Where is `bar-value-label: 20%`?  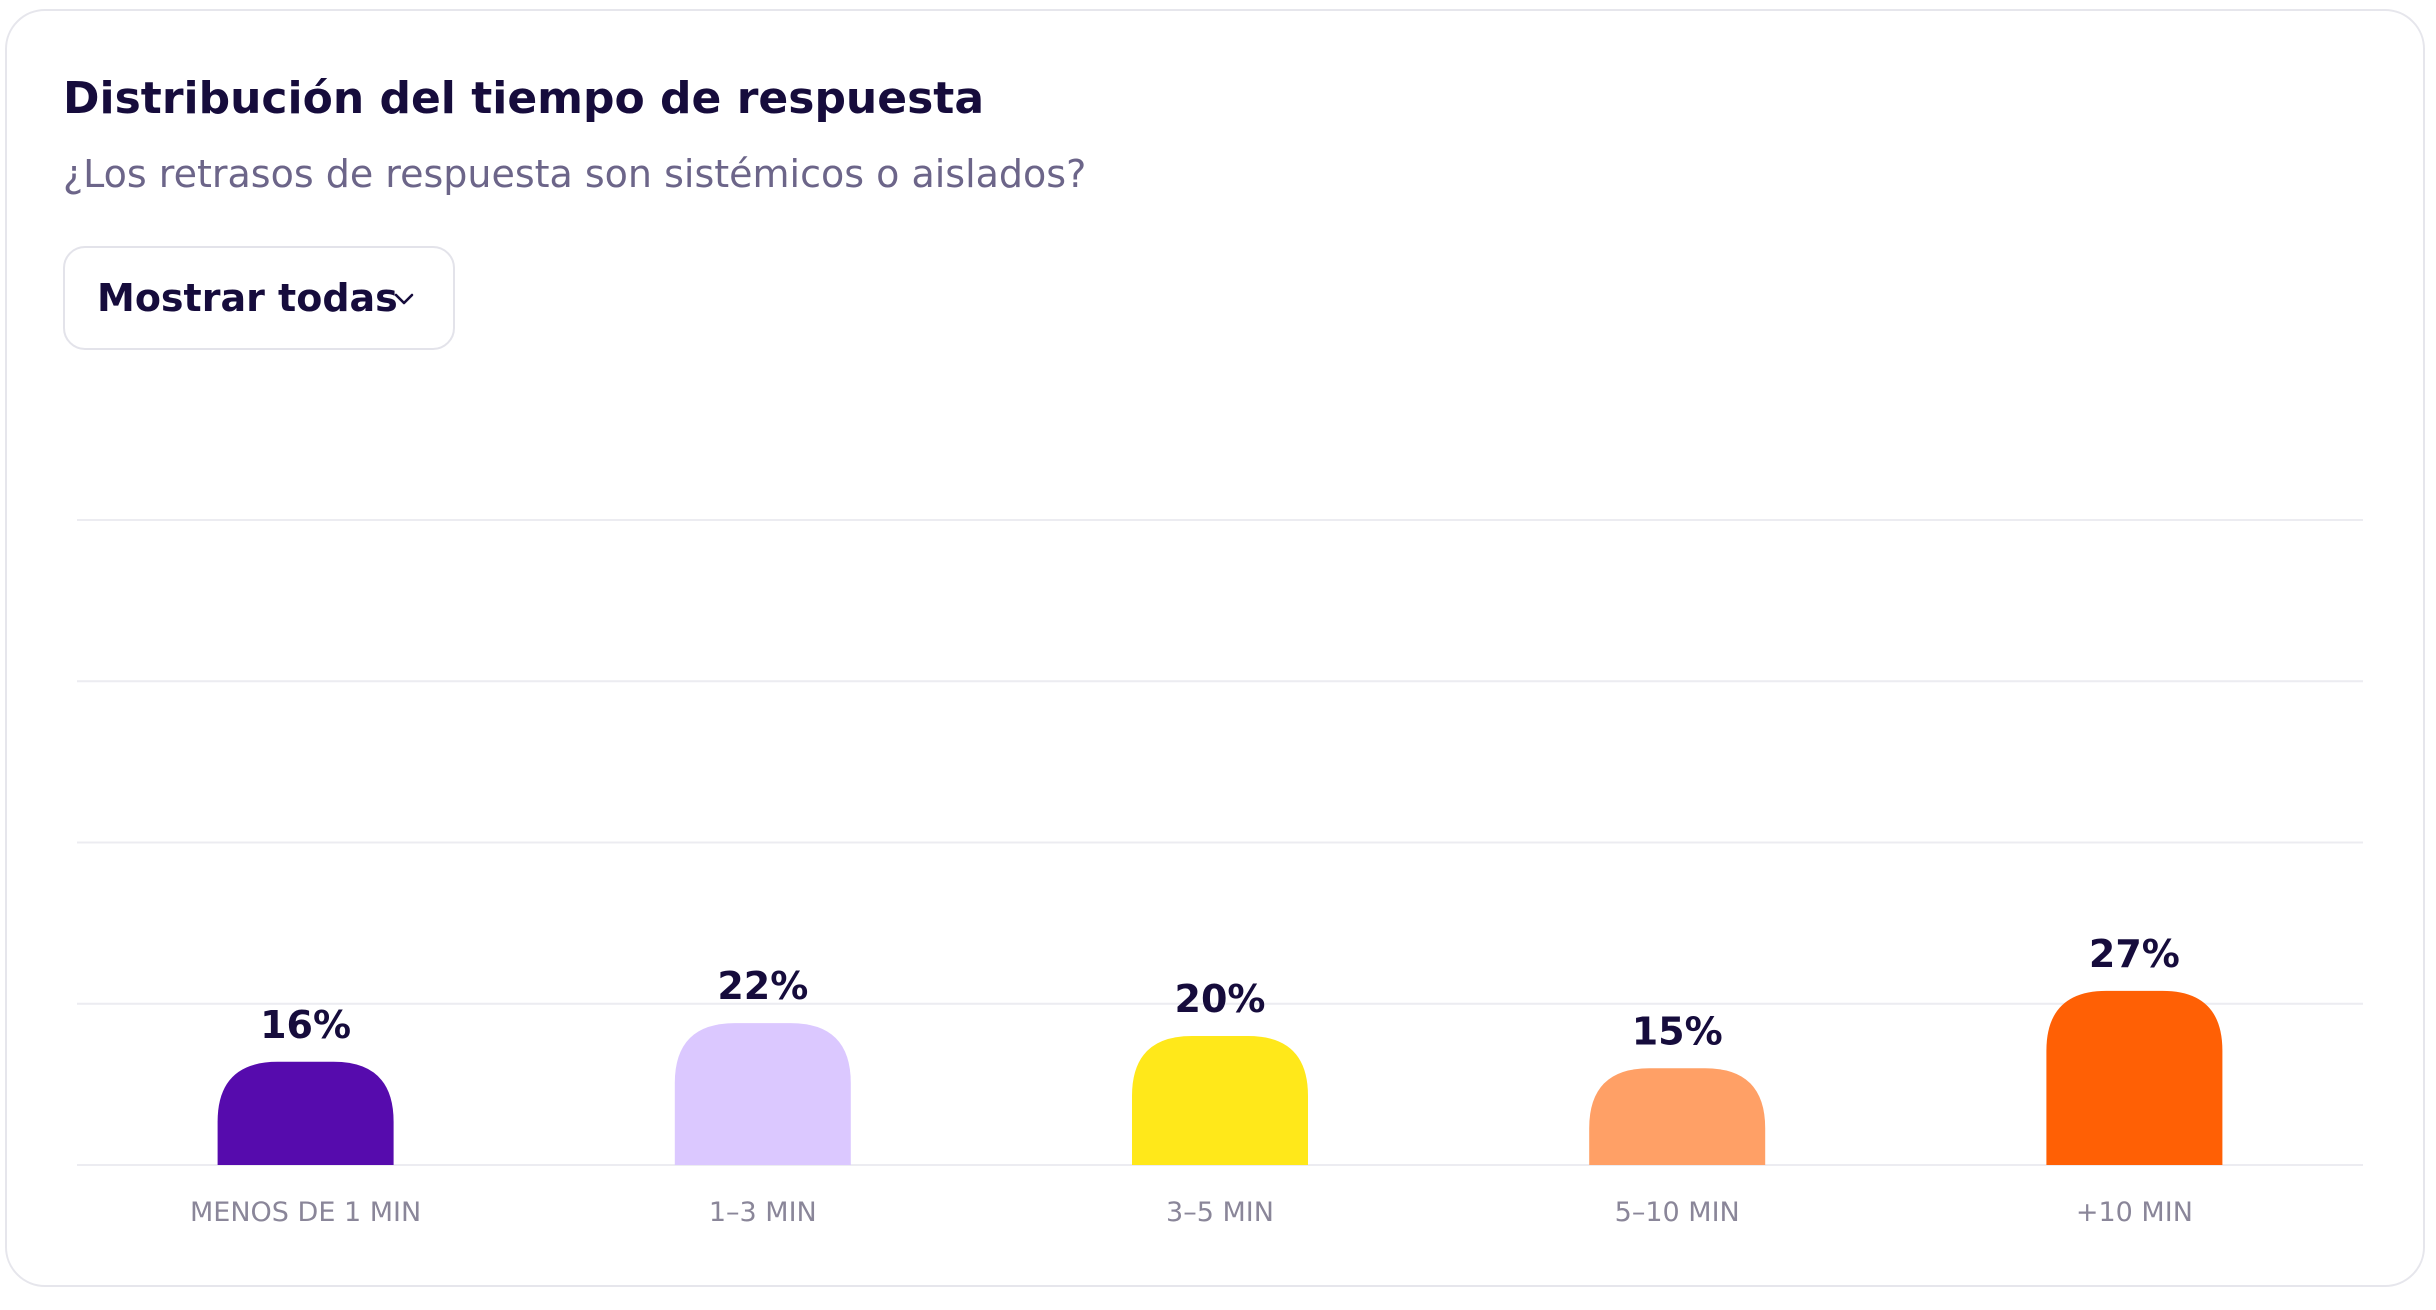
bar-value-label: 20% is located at coordinates (1220, 999).